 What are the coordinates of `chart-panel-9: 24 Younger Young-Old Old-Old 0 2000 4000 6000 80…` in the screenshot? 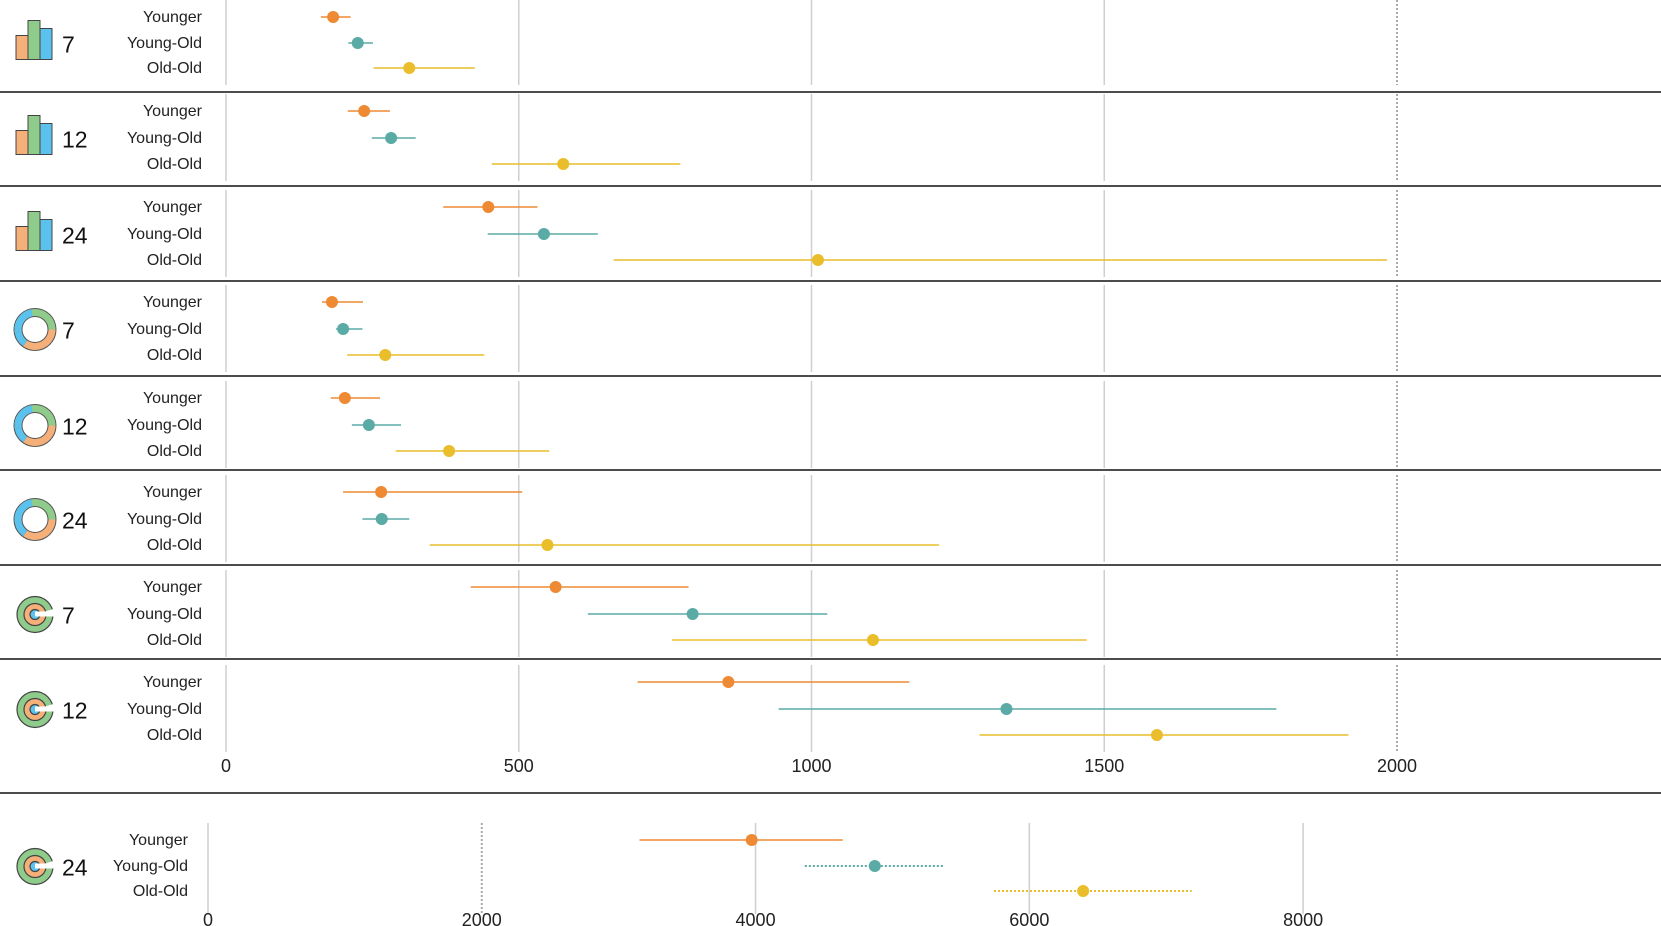 It's located at (669, 874).